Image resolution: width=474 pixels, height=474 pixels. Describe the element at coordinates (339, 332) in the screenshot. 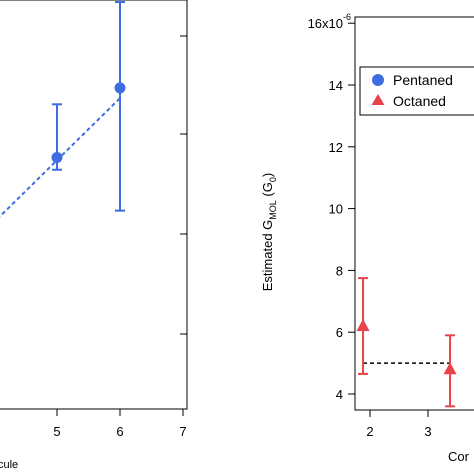

I see `right-y-tick-label: 6` at that location.